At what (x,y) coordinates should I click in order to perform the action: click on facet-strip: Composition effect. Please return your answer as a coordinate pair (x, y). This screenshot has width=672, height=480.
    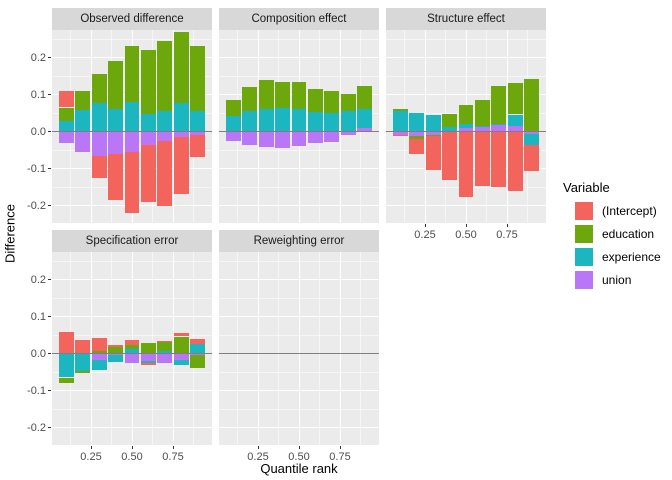
    Looking at the image, I should click on (299, 19).